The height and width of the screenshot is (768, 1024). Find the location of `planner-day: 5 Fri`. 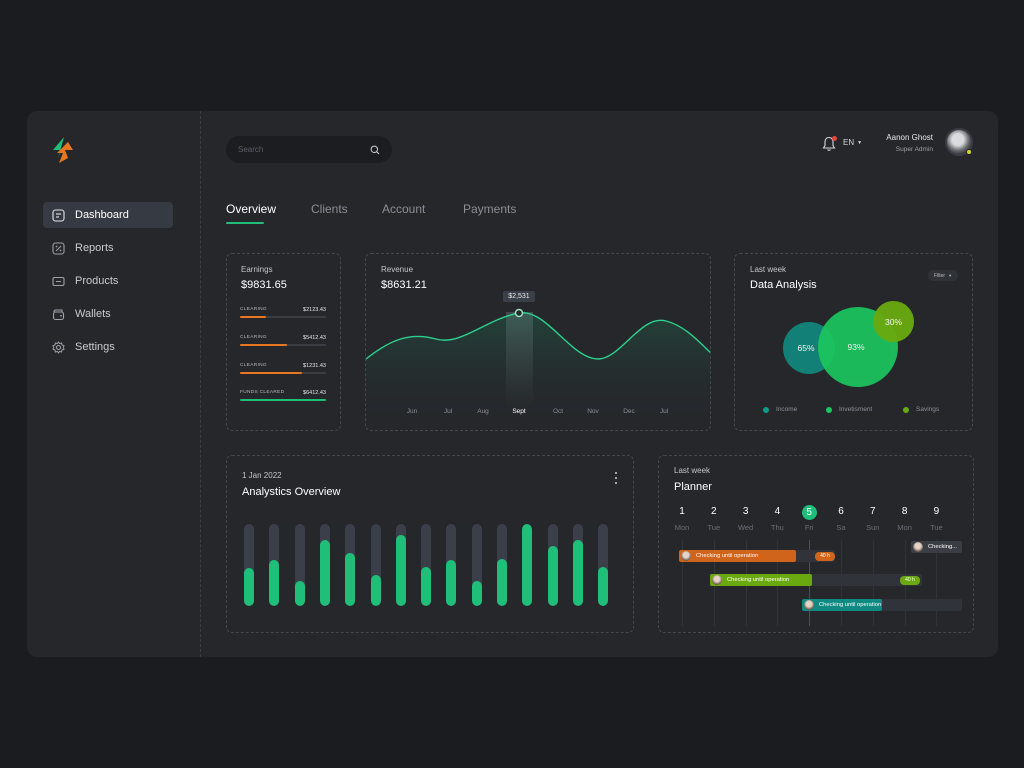

planner-day: 5 Fri is located at coordinates (809, 518).